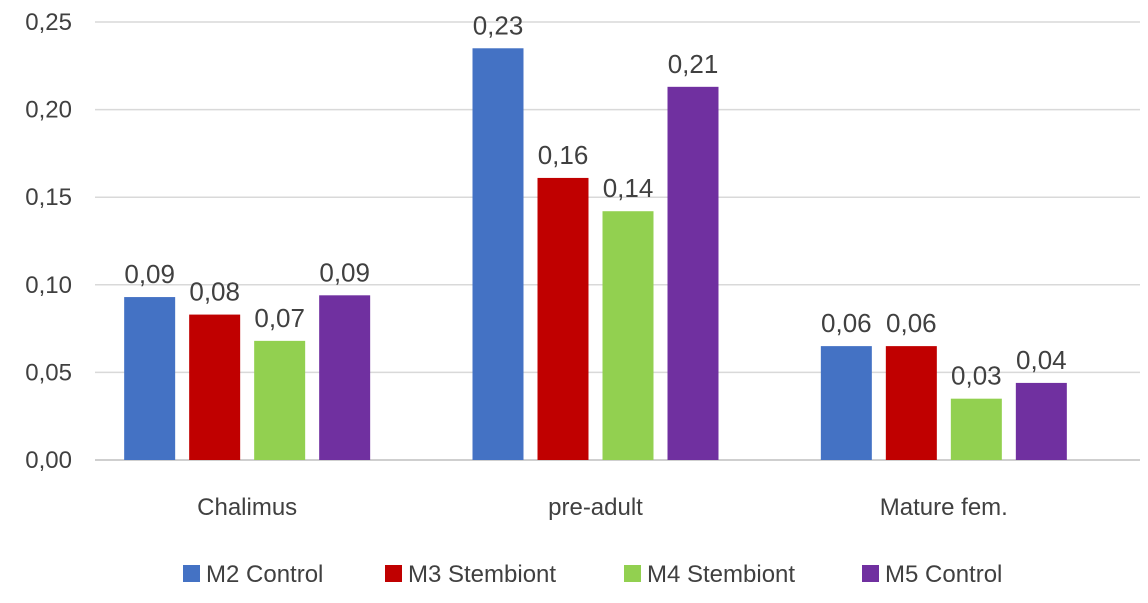 The height and width of the screenshot is (603, 1148). I want to click on y-tick-label: 0,05, so click(48, 372).